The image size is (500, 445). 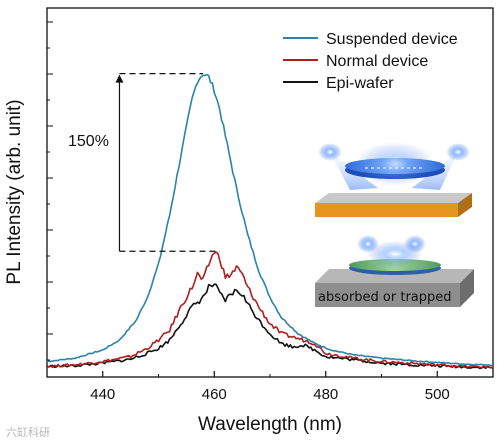 I want to click on x-axis-ticks, so click(x=270, y=374).